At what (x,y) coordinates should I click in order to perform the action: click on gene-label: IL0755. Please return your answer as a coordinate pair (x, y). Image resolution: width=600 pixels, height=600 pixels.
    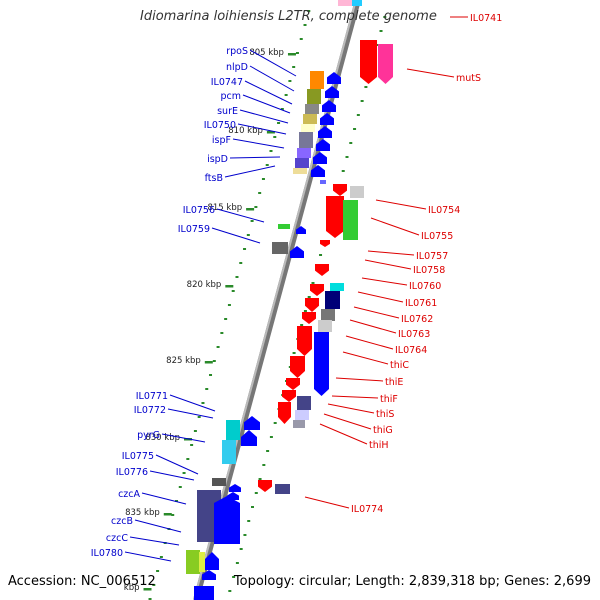
    Looking at the image, I should click on (437, 236).